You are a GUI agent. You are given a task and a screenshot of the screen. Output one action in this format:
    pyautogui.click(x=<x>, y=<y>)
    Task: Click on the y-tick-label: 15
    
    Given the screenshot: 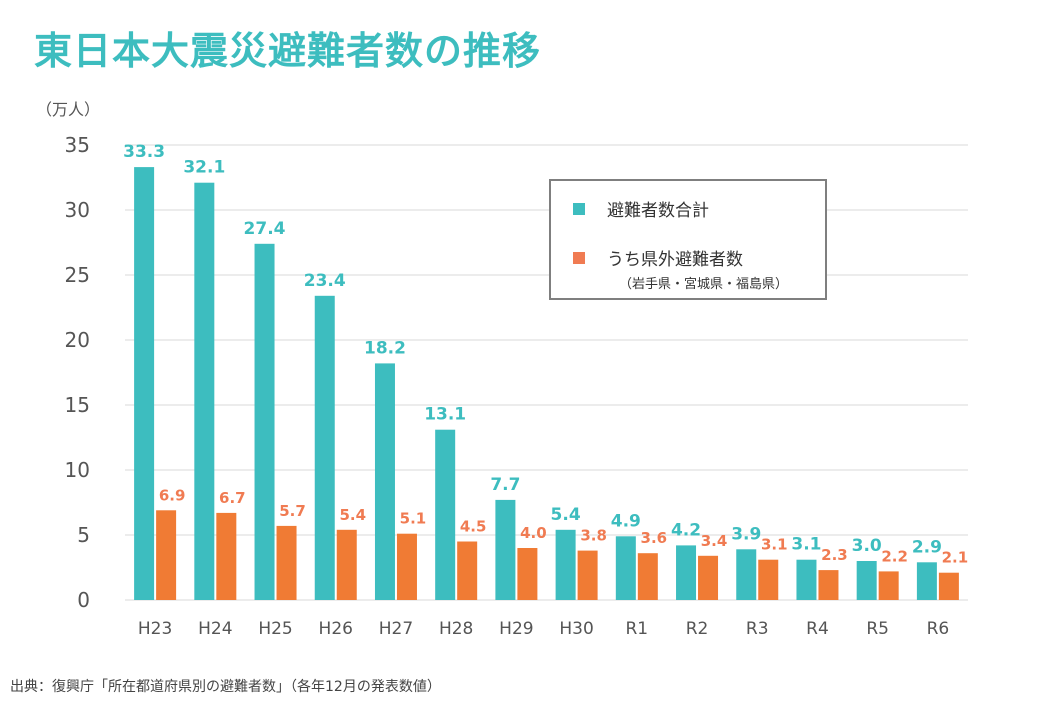 What is the action you would take?
    pyautogui.click(x=77, y=405)
    